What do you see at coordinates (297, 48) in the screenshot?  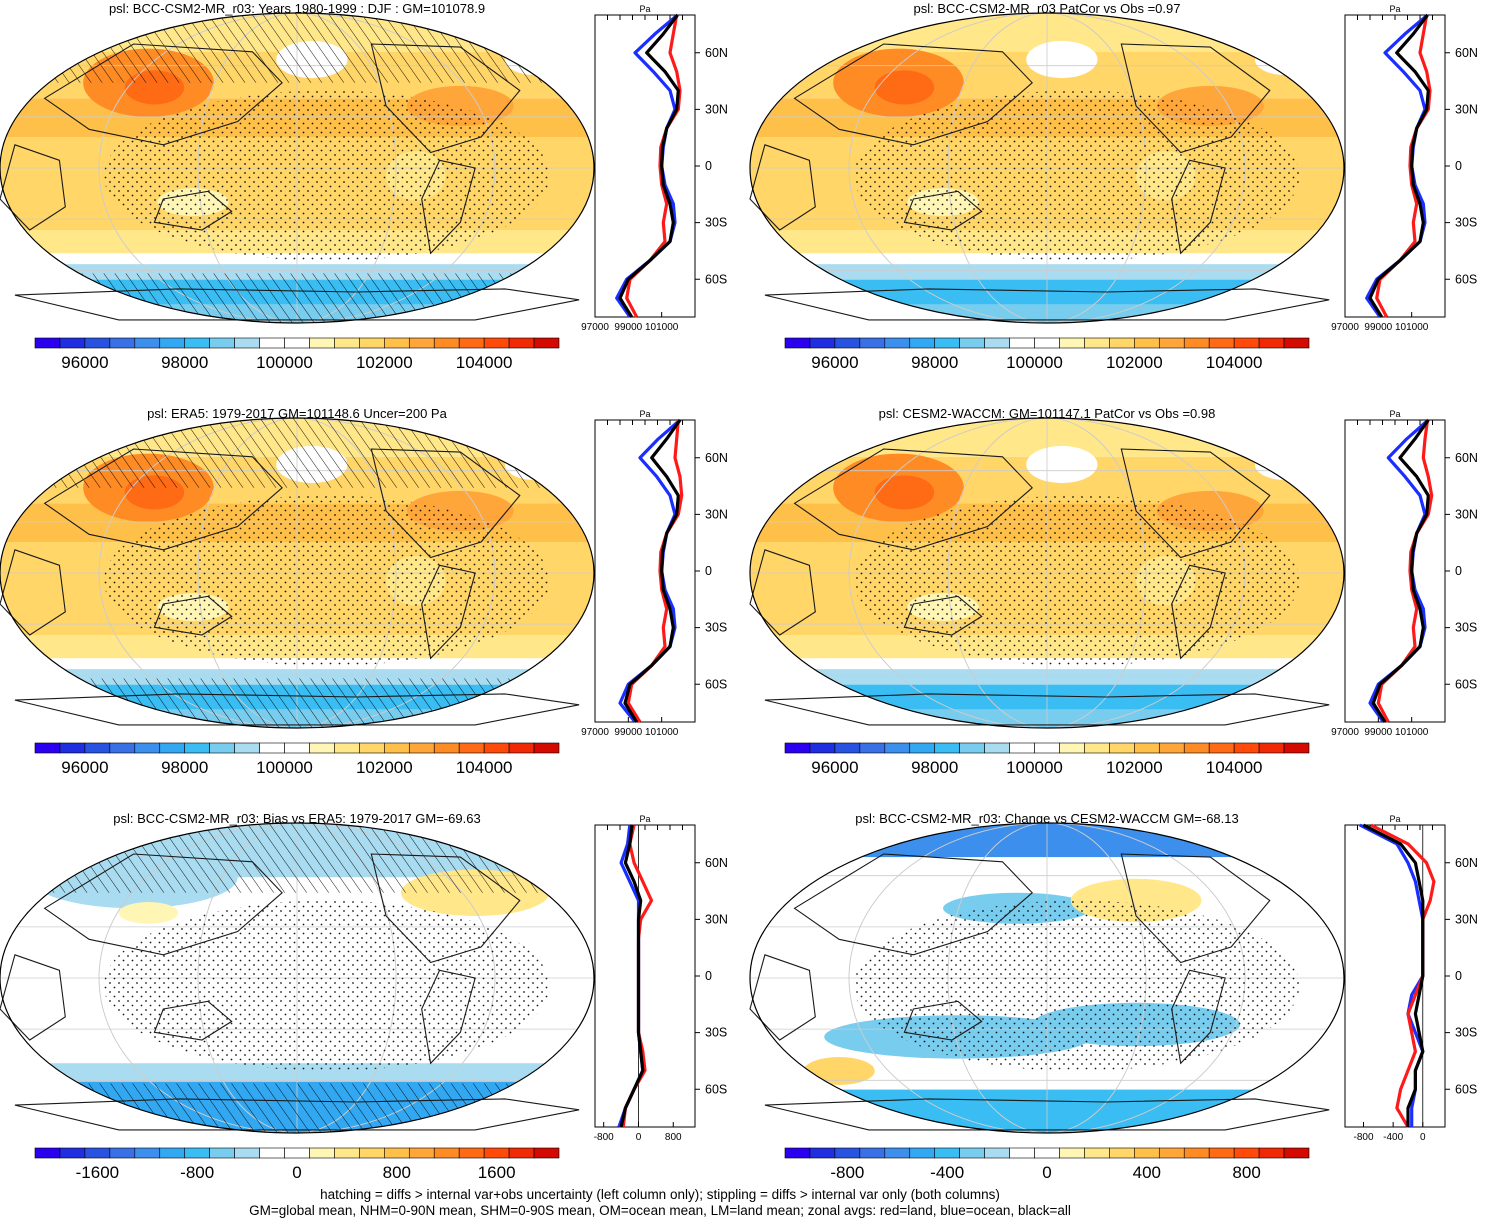 I see `hatching-overlay-north` at bounding box center [297, 48].